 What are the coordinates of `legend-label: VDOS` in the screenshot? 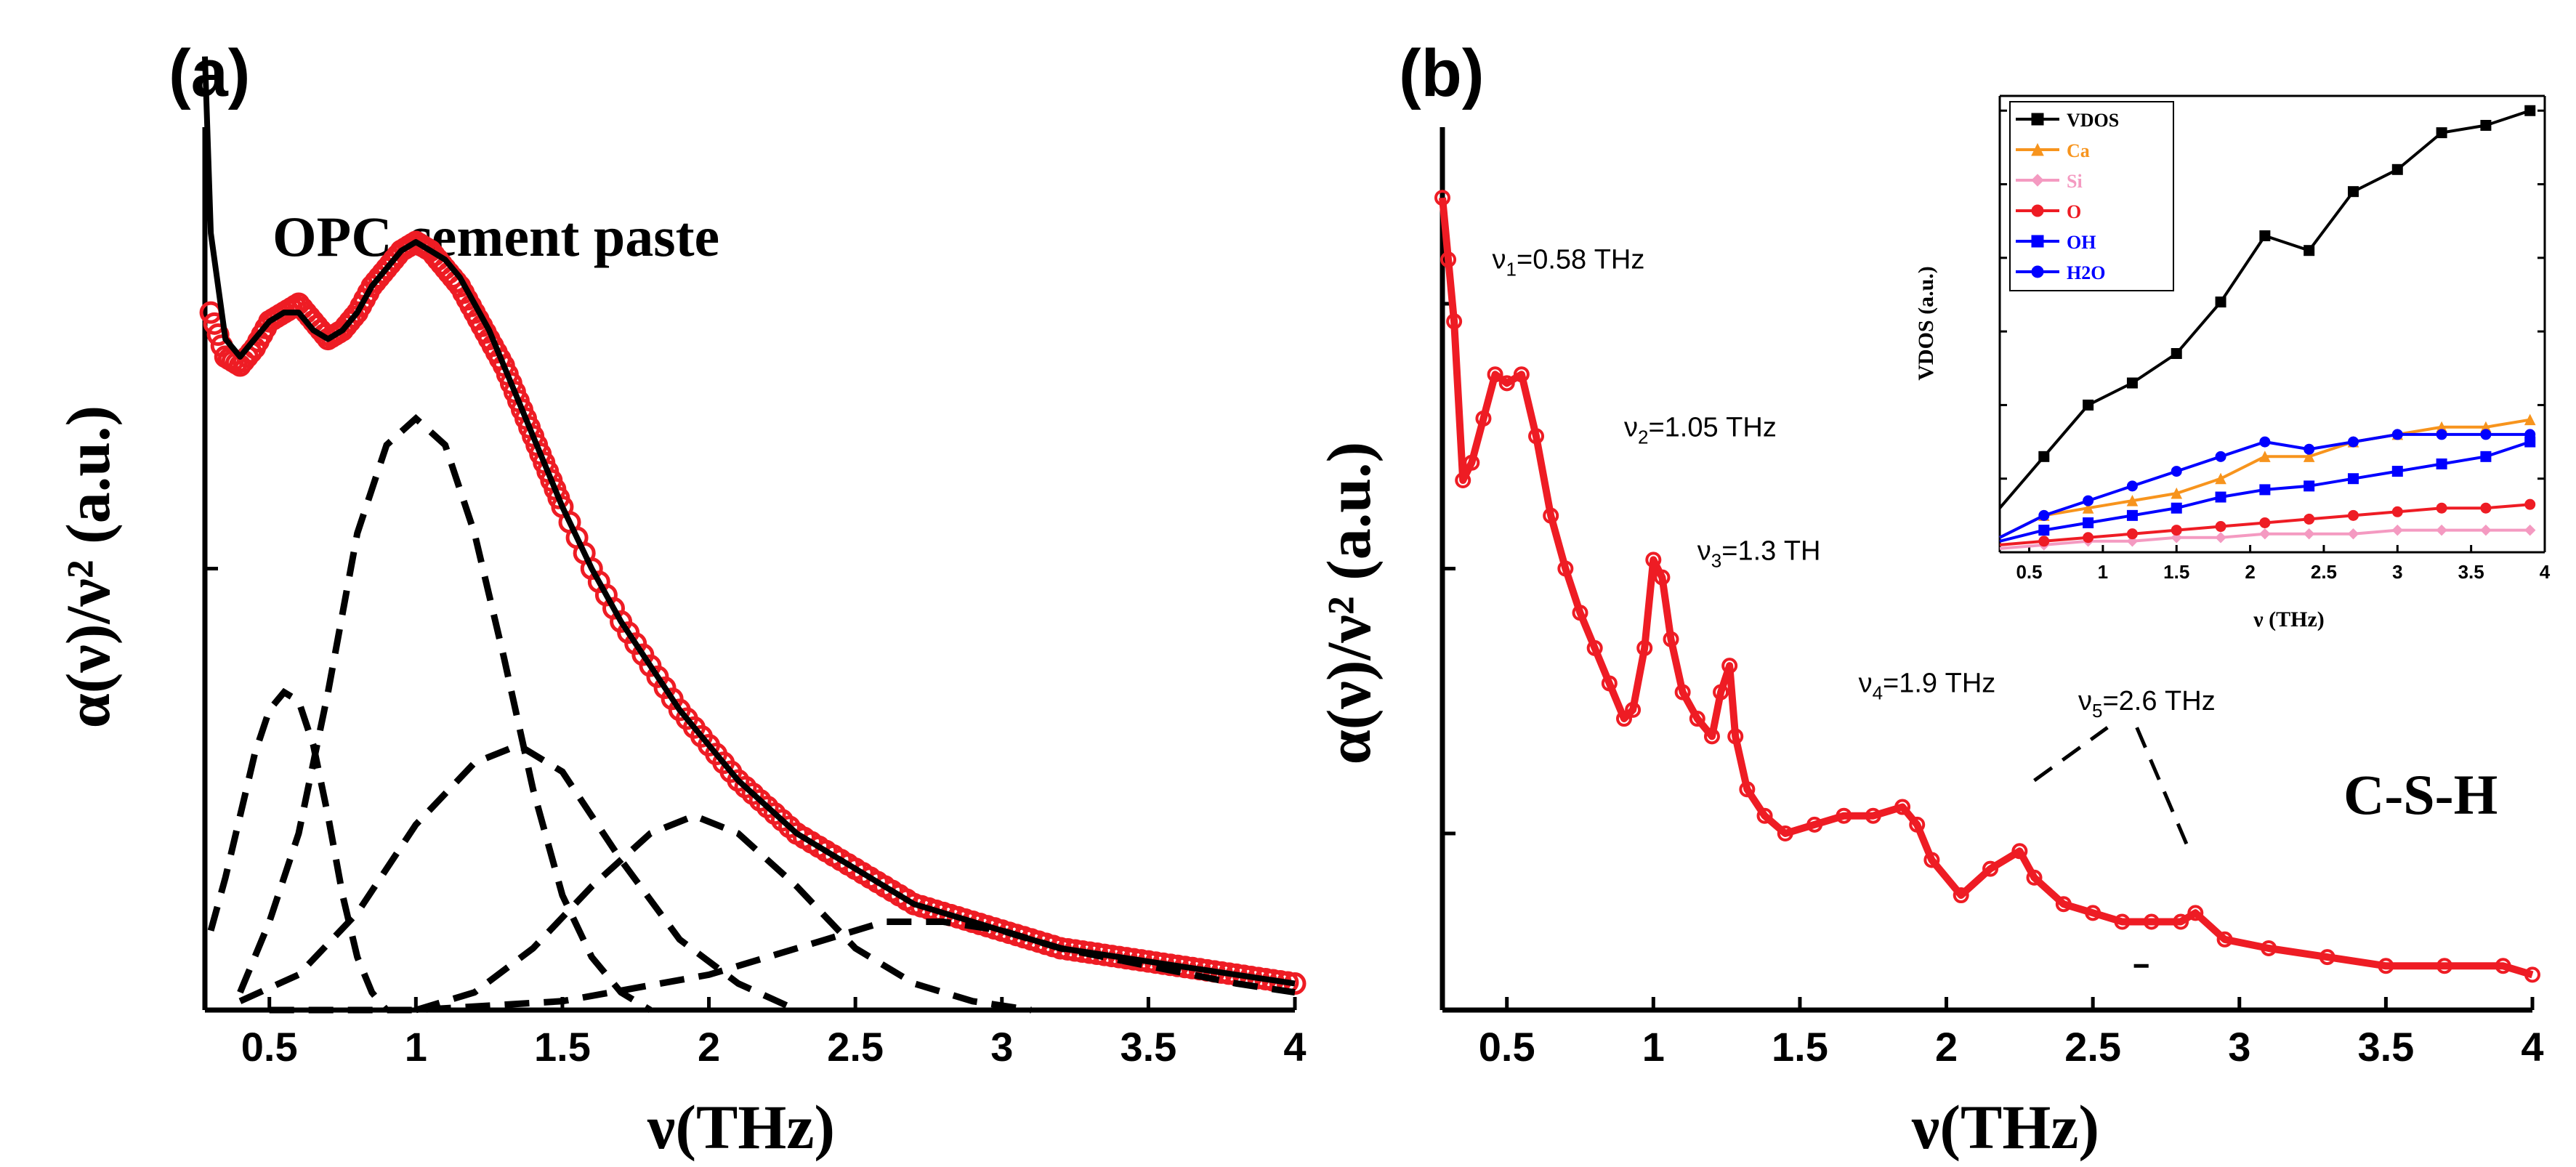 It's located at (2093, 120).